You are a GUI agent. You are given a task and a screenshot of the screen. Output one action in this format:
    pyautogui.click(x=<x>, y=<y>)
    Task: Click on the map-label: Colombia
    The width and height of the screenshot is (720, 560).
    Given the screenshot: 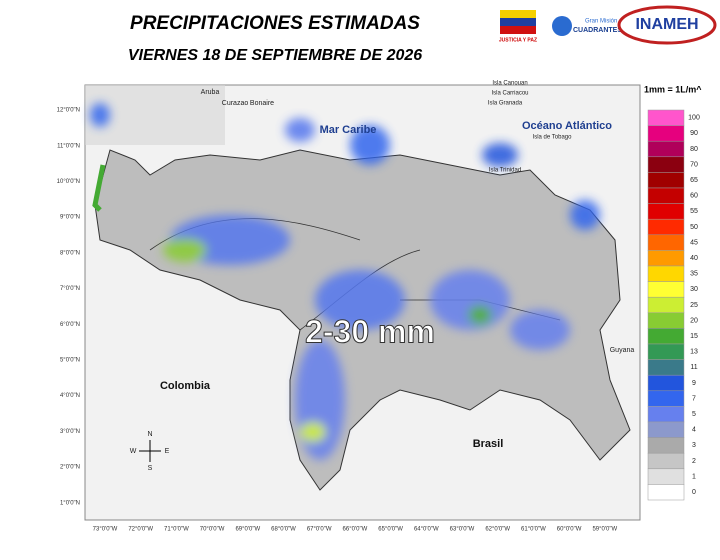 What is the action you would take?
    pyautogui.click(x=185, y=386)
    